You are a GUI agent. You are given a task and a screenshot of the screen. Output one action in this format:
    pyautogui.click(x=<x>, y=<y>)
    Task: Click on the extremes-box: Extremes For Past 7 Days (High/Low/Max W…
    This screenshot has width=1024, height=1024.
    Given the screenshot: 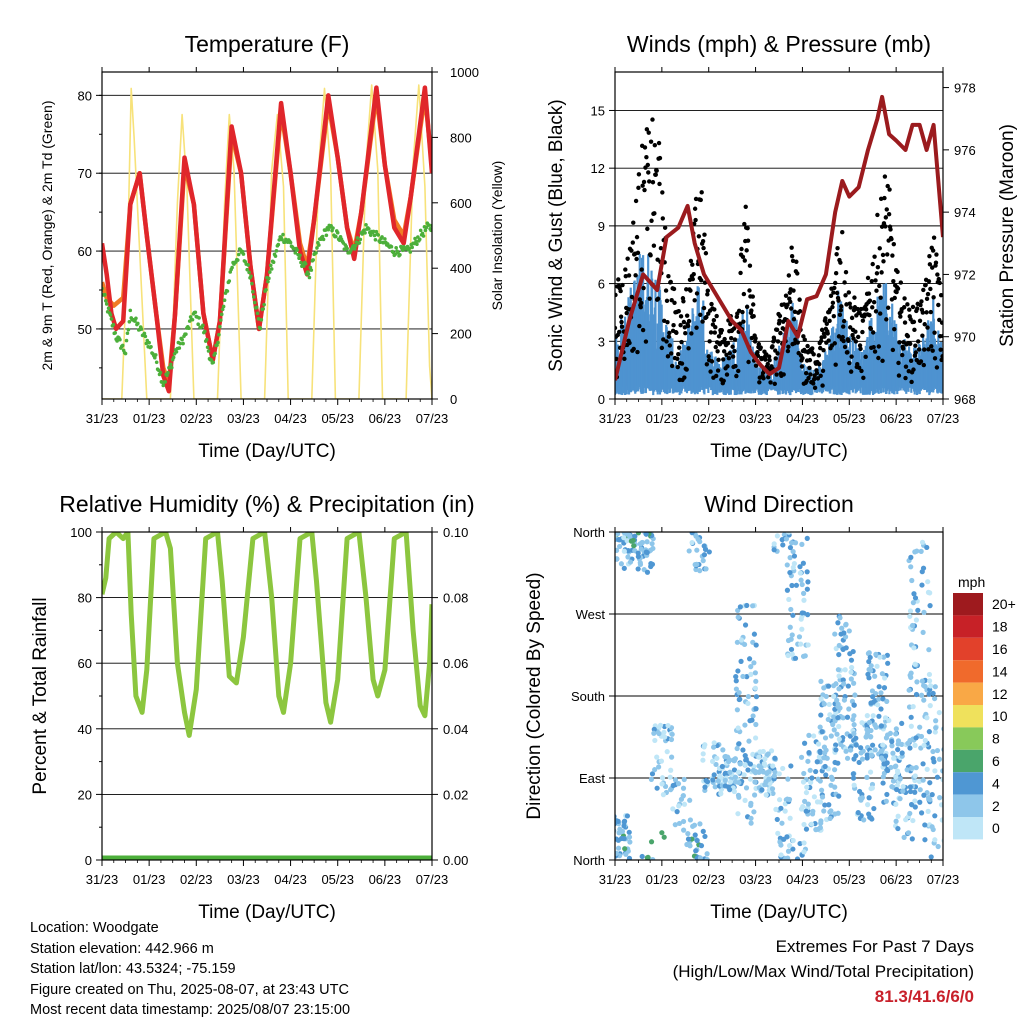 What is the action you would take?
    pyautogui.click(x=823, y=971)
    